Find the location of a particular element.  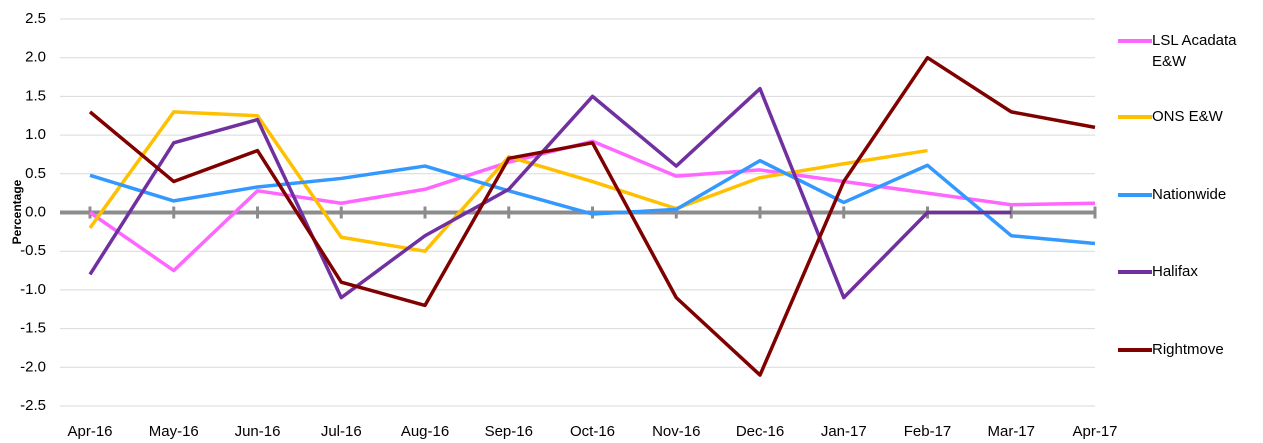

y-tick-label: -0.5 is located at coordinates (33, 250).